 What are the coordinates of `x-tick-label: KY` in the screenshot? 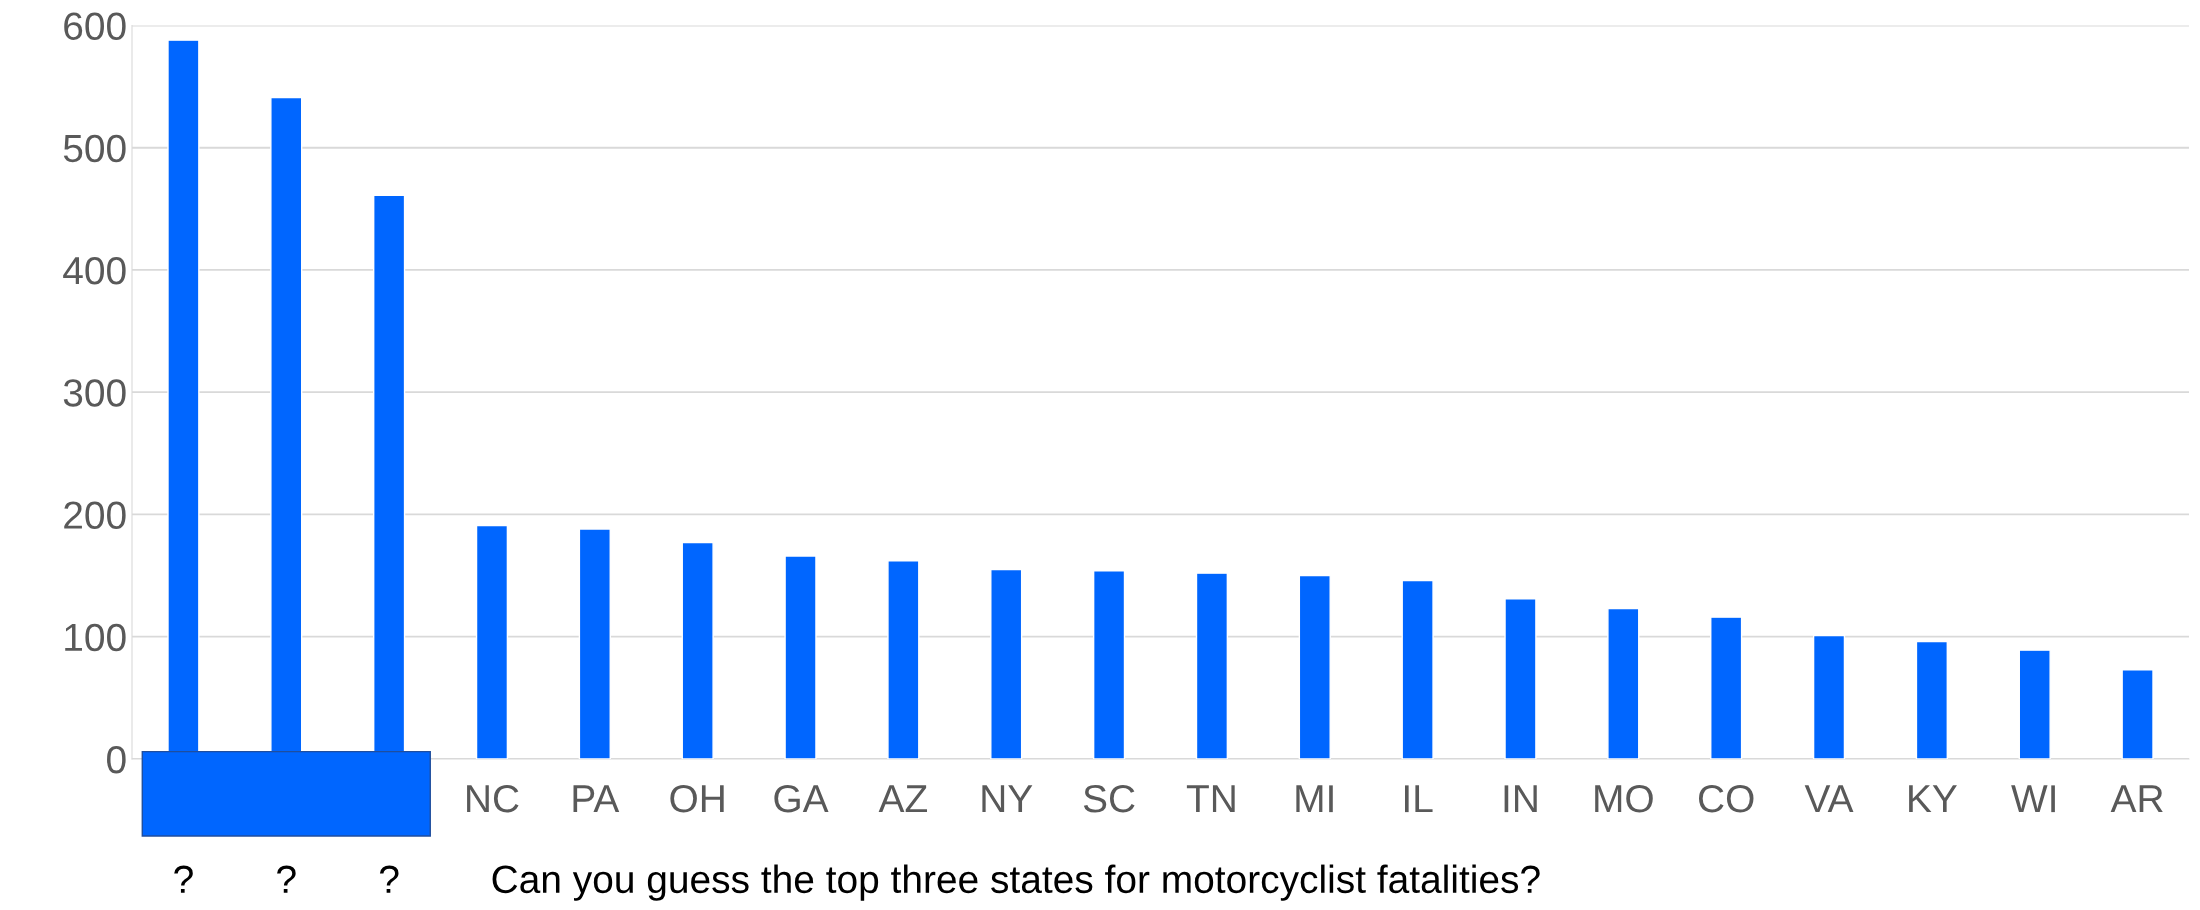 It's located at (1933, 799).